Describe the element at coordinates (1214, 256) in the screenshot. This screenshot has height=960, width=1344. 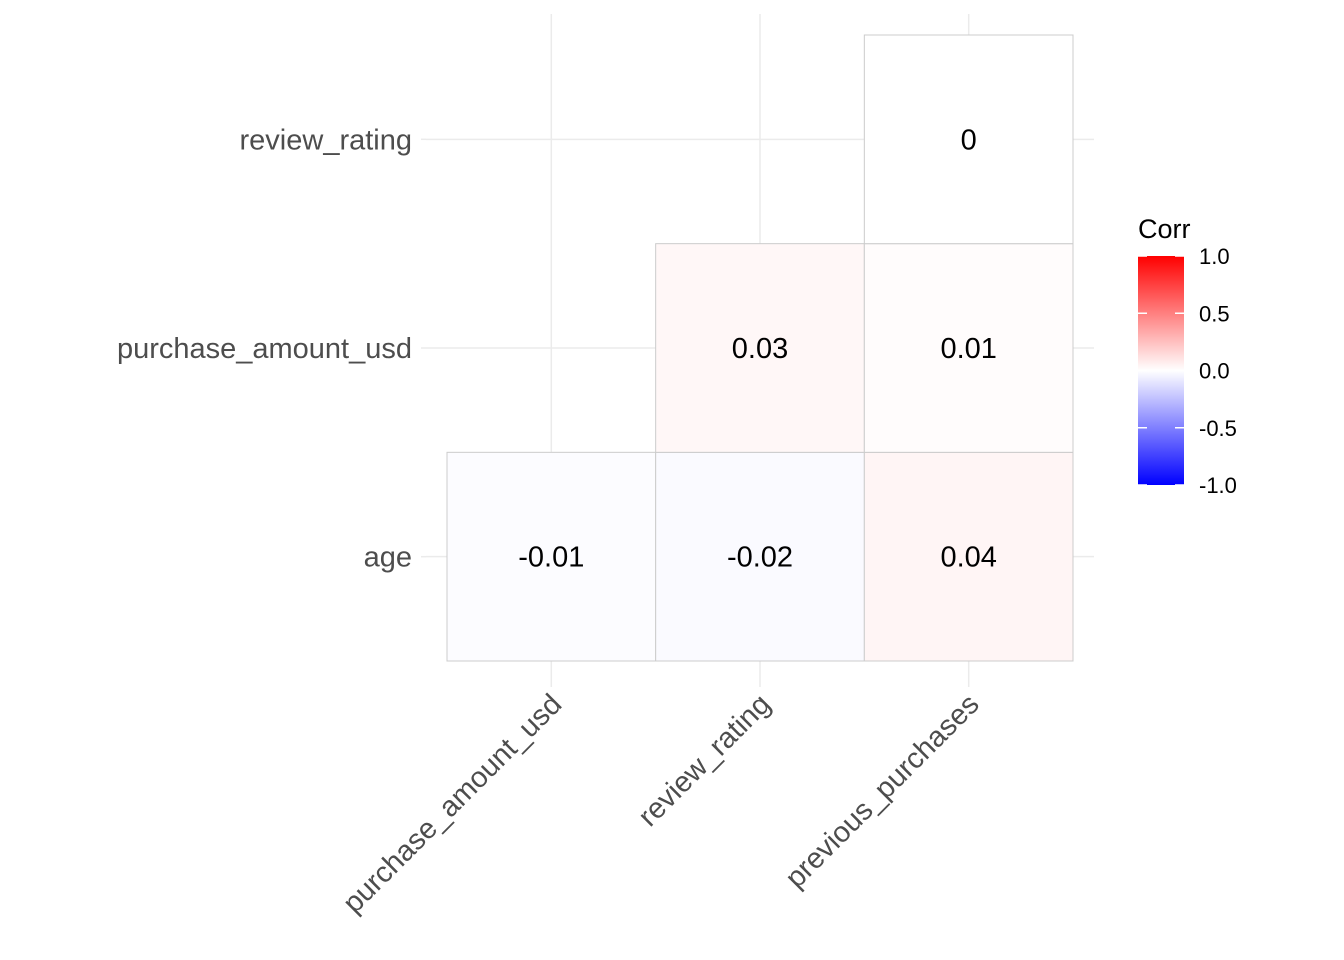
I see `legend-tick-label-0: 1.0` at that location.